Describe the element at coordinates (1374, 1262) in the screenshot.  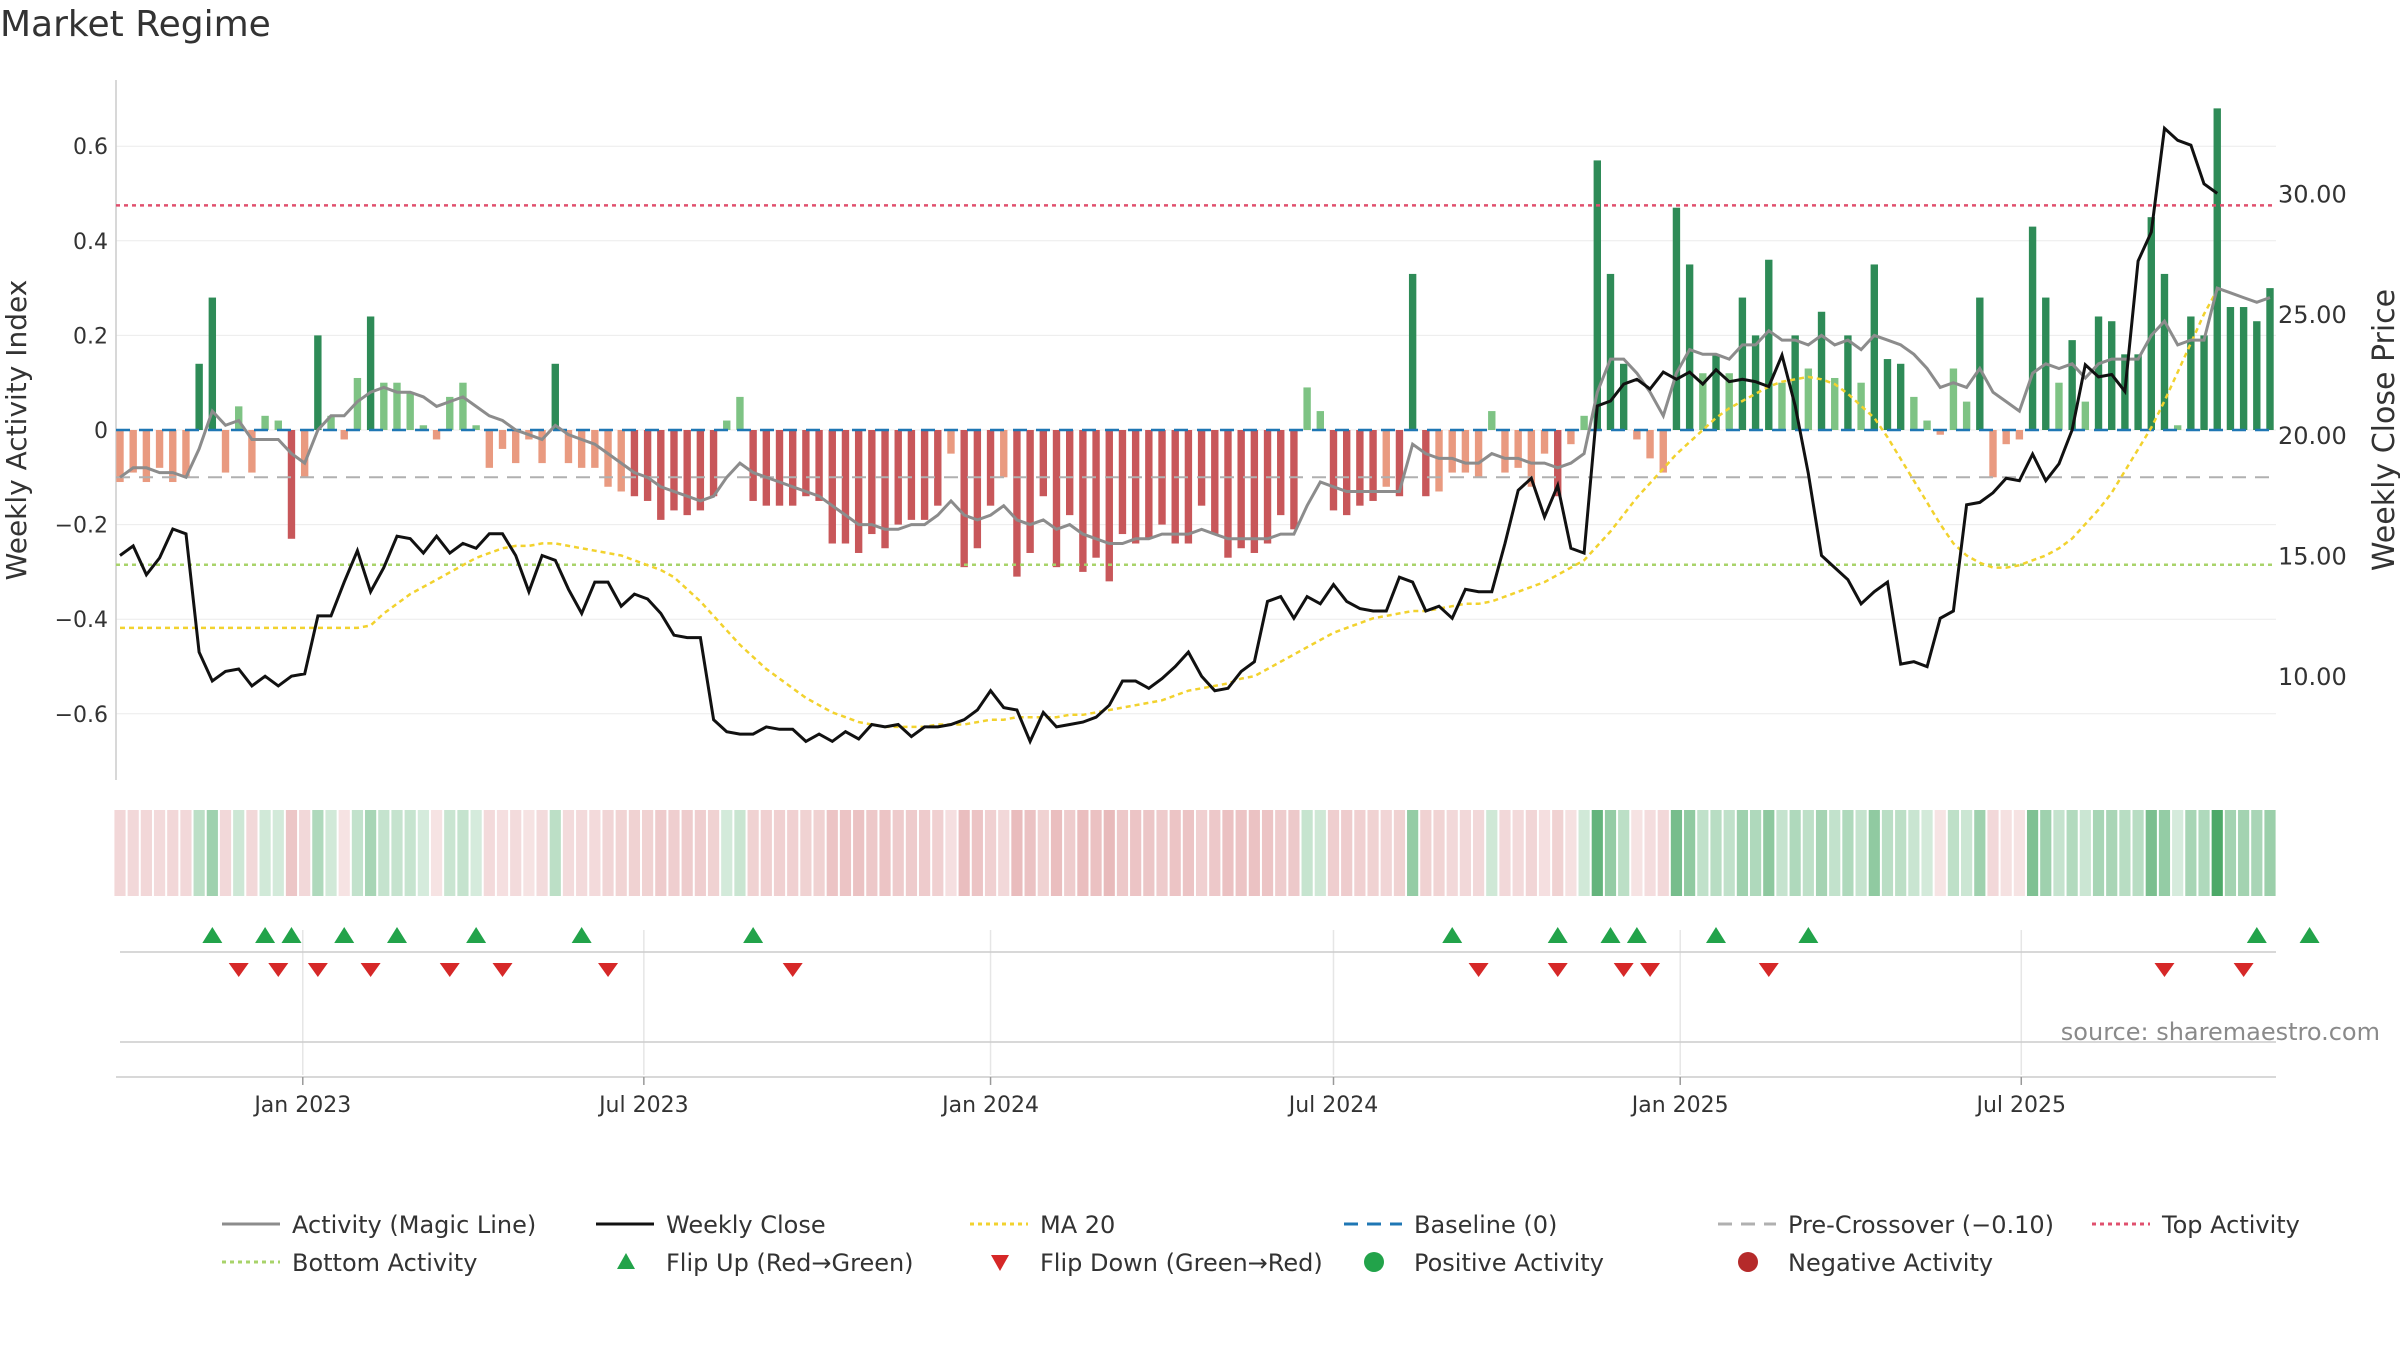
I see `legend-swatch` at that location.